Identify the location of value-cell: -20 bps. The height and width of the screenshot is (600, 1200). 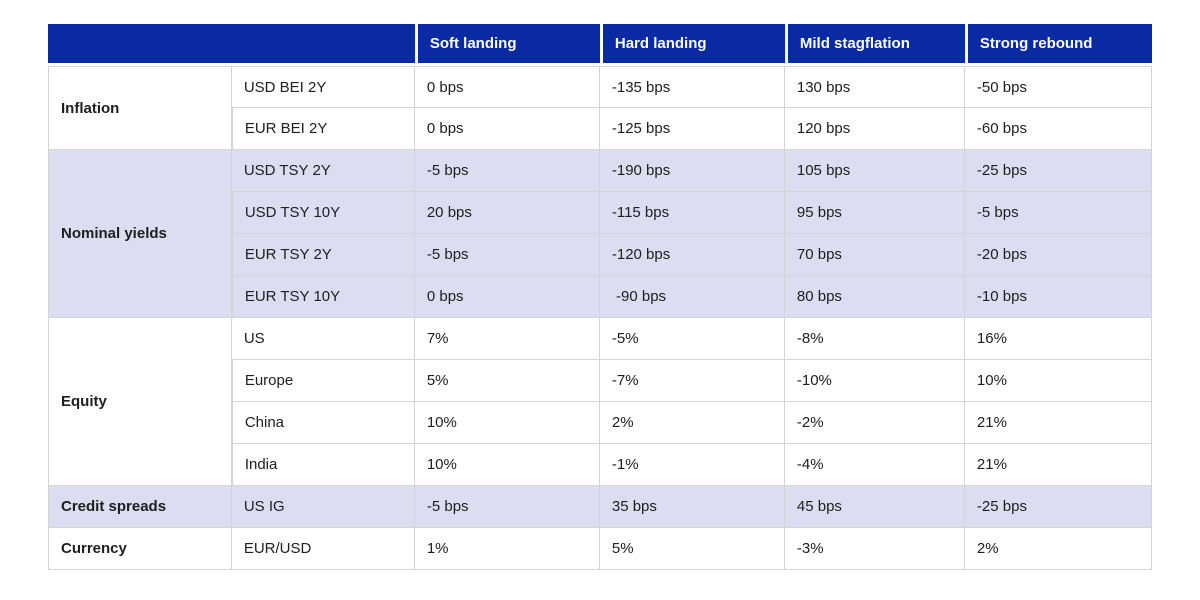
(1058, 255).